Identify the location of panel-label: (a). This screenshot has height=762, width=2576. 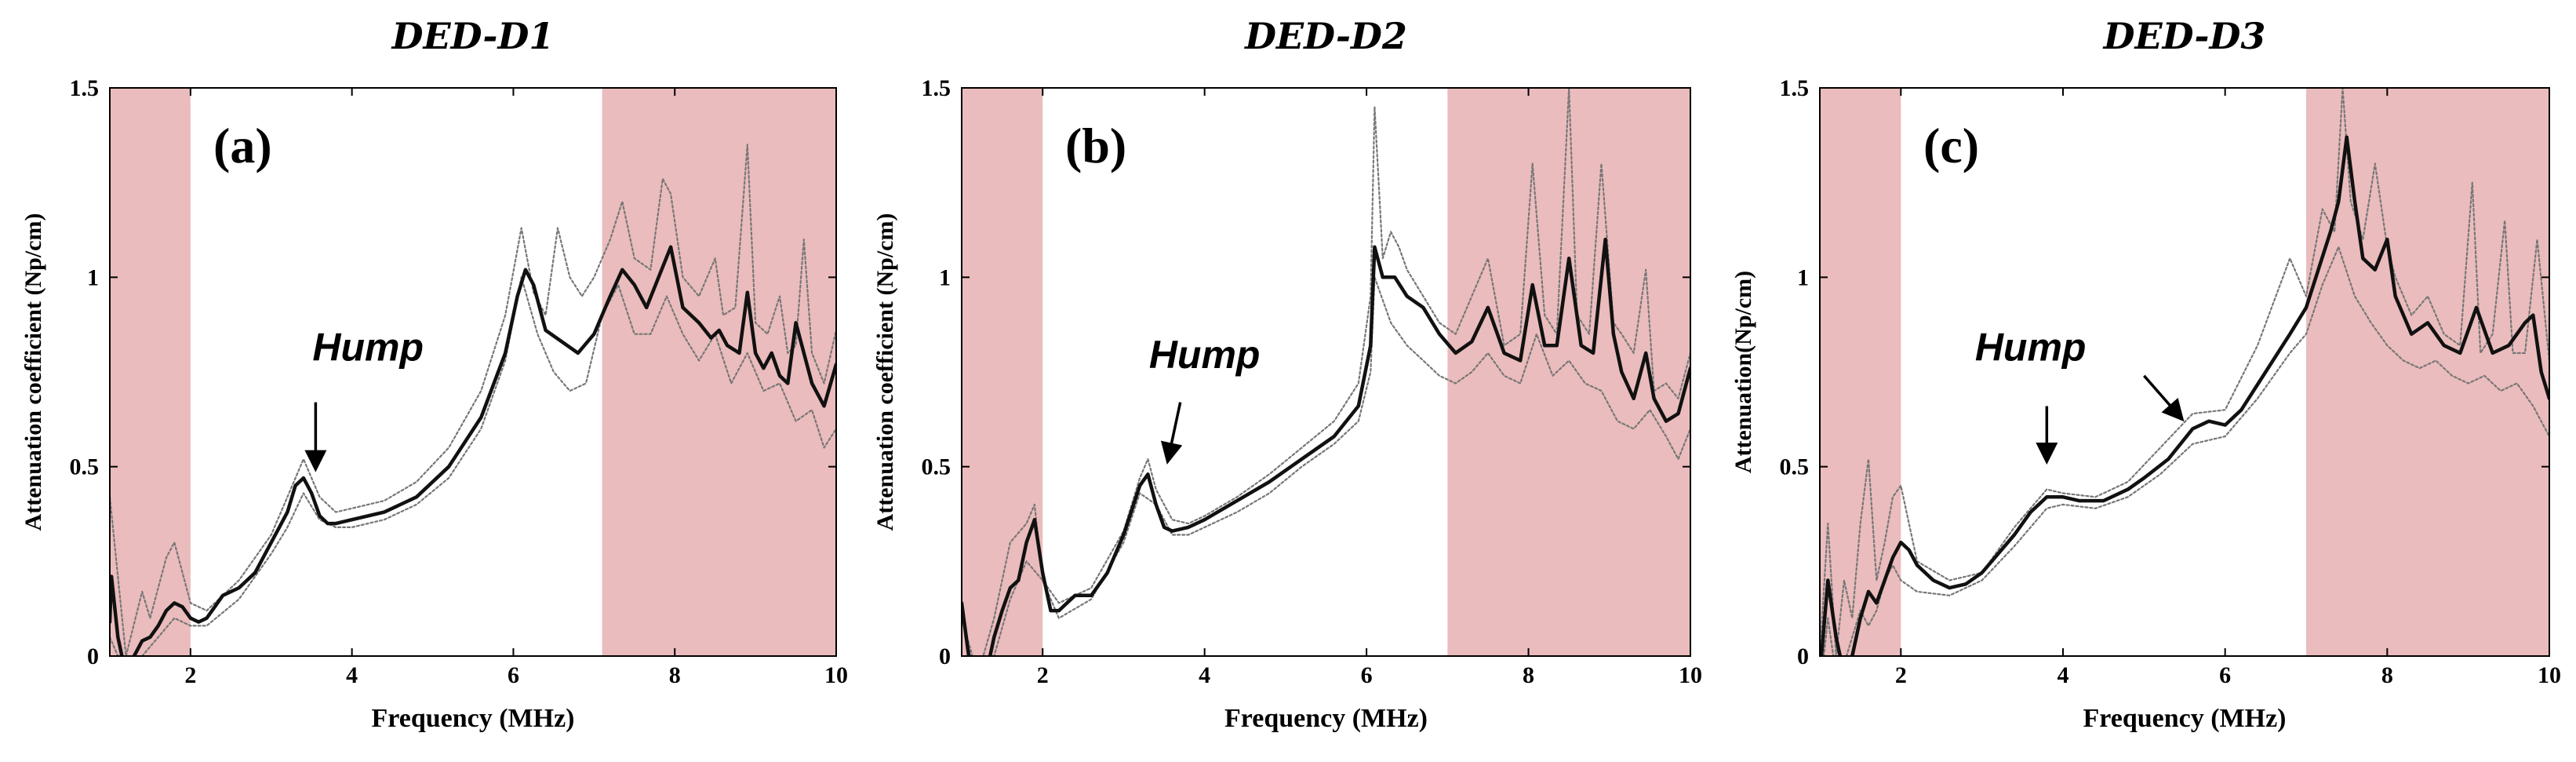
(242, 145).